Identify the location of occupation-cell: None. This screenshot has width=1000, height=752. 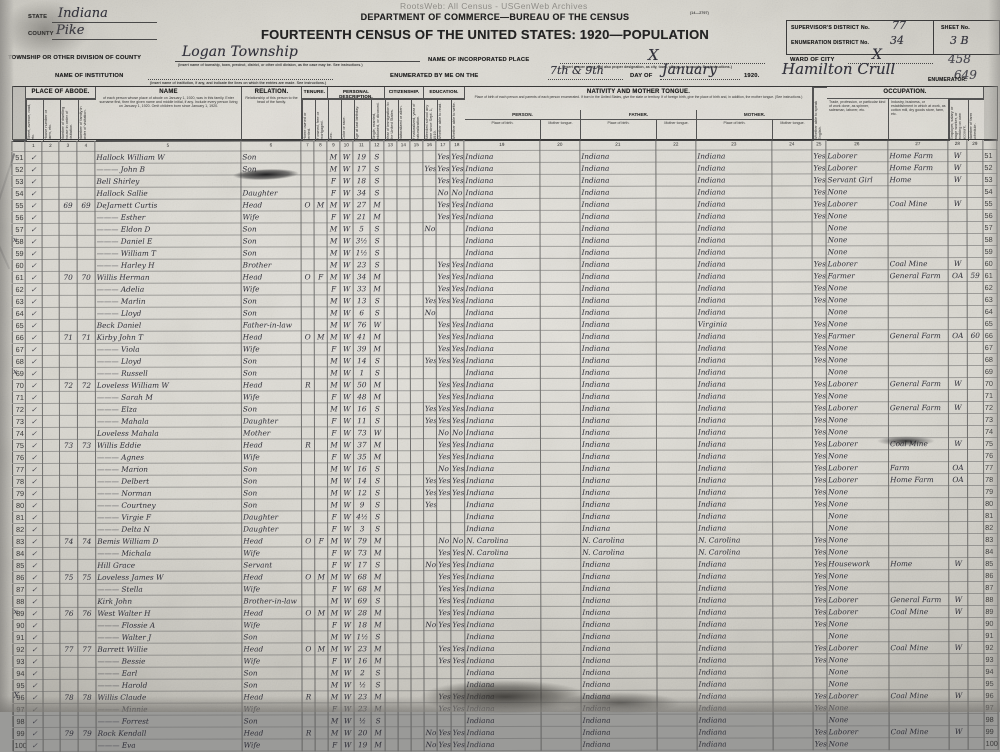
(857, 227).